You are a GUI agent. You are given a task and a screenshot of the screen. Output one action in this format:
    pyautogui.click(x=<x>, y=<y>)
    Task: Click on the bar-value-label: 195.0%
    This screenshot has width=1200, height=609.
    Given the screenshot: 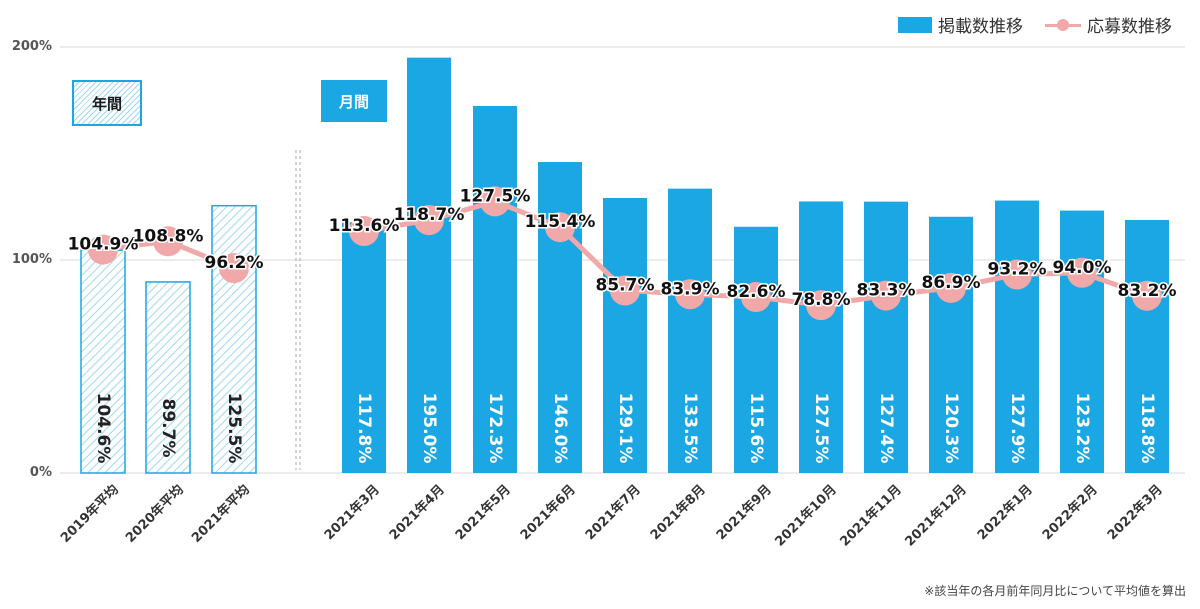 What is the action you would take?
    pyautogui.click(x=429, y=428)
    